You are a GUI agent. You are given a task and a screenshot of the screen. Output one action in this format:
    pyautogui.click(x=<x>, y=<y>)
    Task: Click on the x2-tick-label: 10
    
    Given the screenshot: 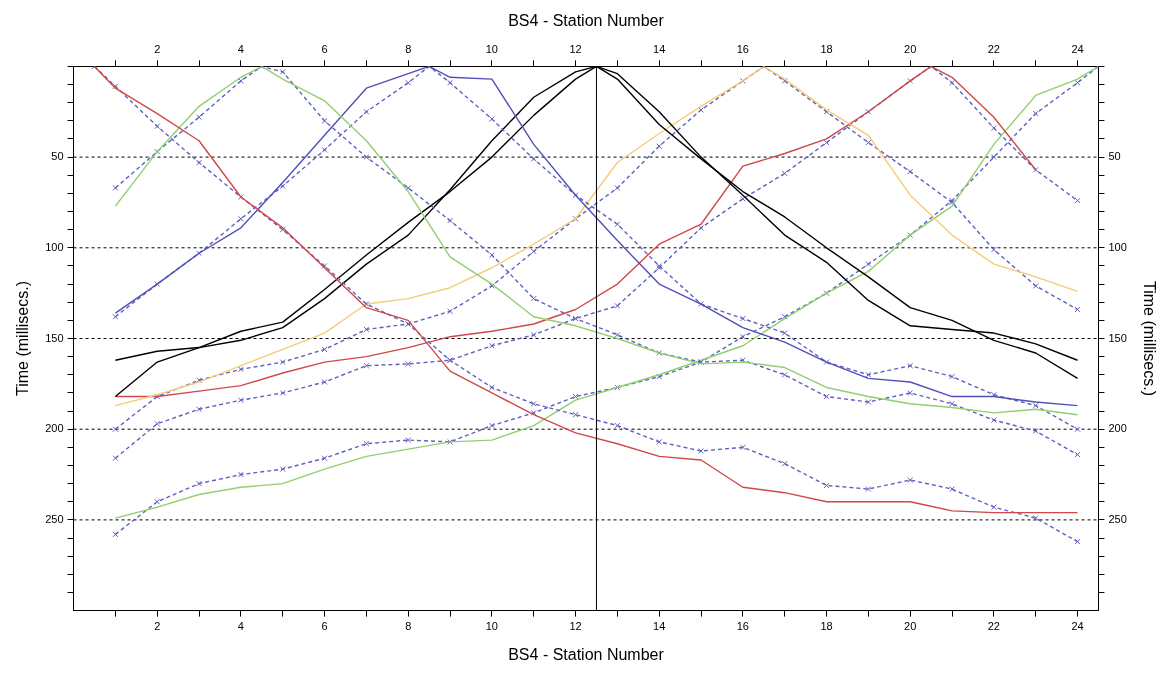 What is the action you would take?
    pyautogui.click(x=491, y=48)
    